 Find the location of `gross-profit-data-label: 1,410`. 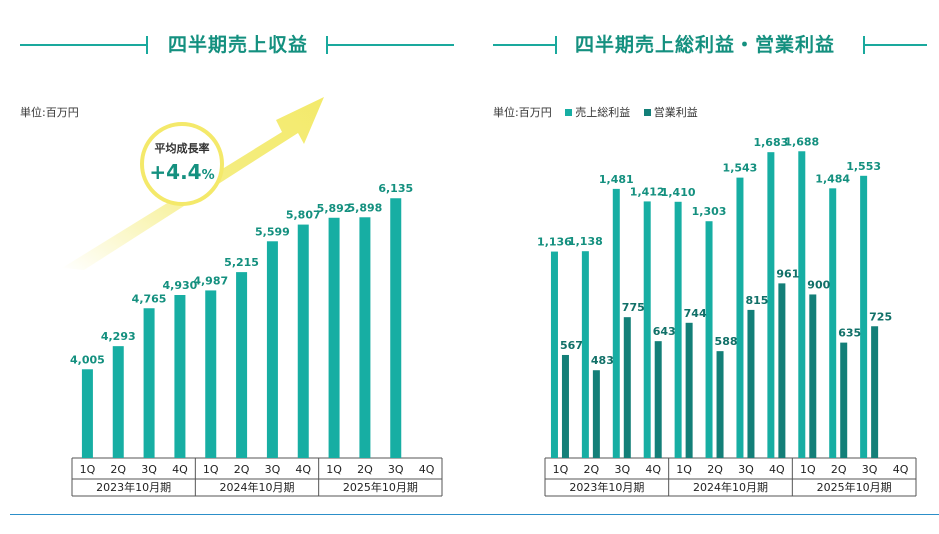

gross-profit-data-label: 1,410 is located at coordinates (678, 192).